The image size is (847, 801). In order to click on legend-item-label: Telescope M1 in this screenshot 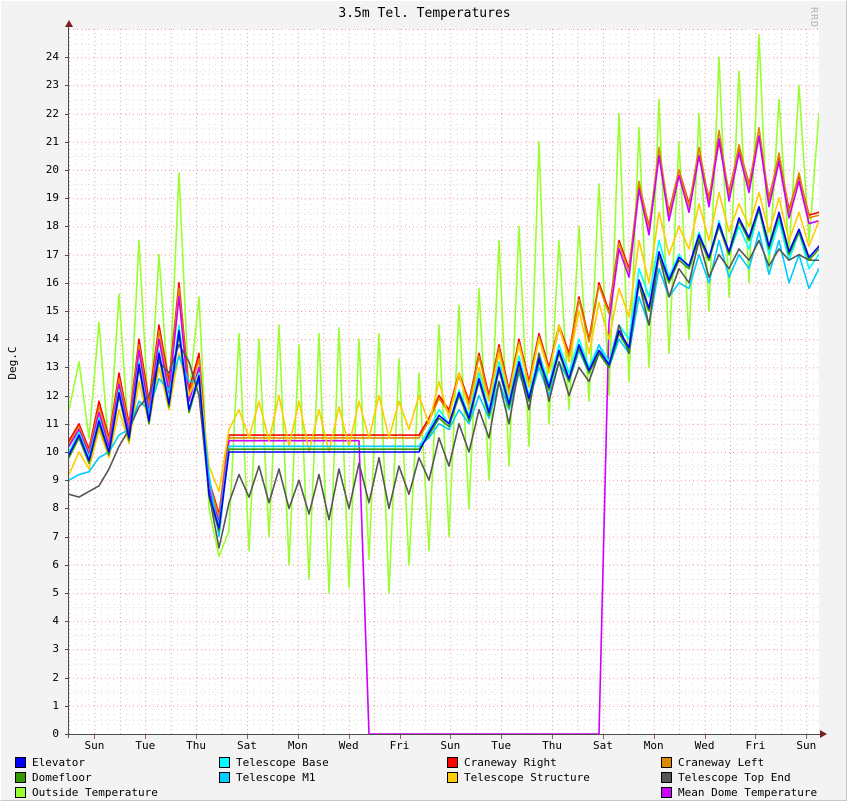, I will do `click(276, 777)`.